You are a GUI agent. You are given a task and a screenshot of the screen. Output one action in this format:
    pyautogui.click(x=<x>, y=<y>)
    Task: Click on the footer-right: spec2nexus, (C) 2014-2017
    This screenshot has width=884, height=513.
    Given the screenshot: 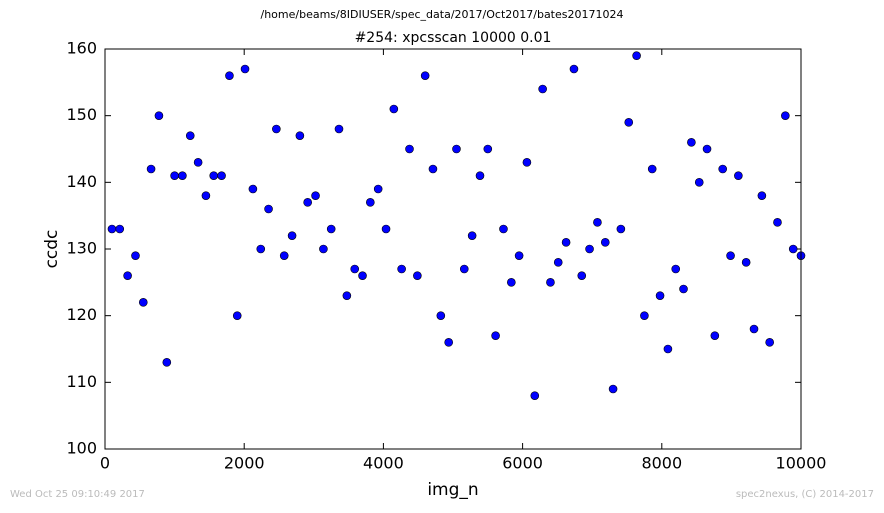 What is the action you would take?
    pyautogui.click(x=805, y=494)
    